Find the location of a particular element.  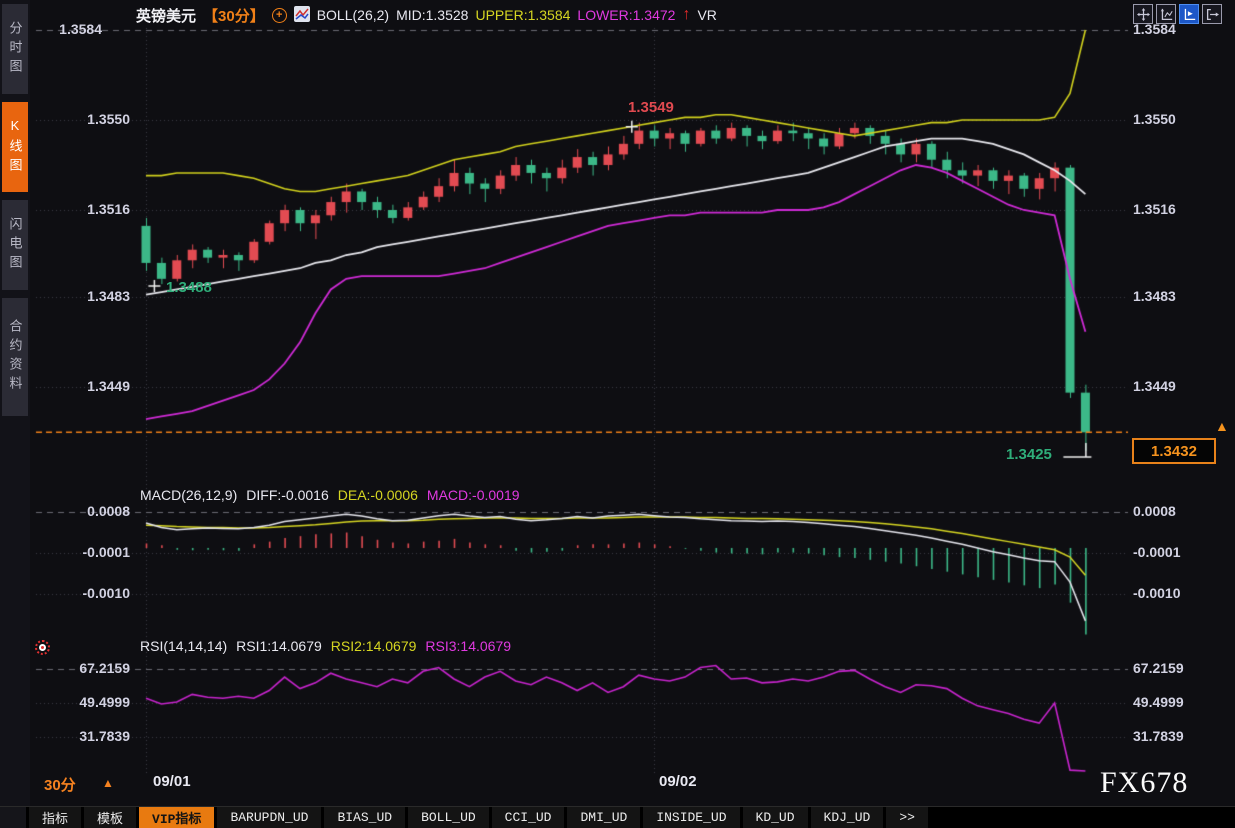

tab-barupdn_ud: BARUPDN_UD is located at coordinates (269, 817).